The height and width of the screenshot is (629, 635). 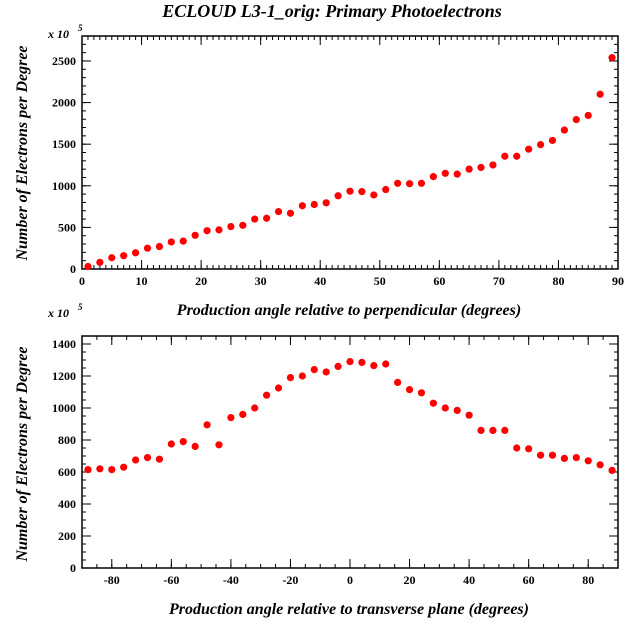 I want to click on chart-top-y-axis-label: Number of Electrons per Degree, so click(x=22, y=153).